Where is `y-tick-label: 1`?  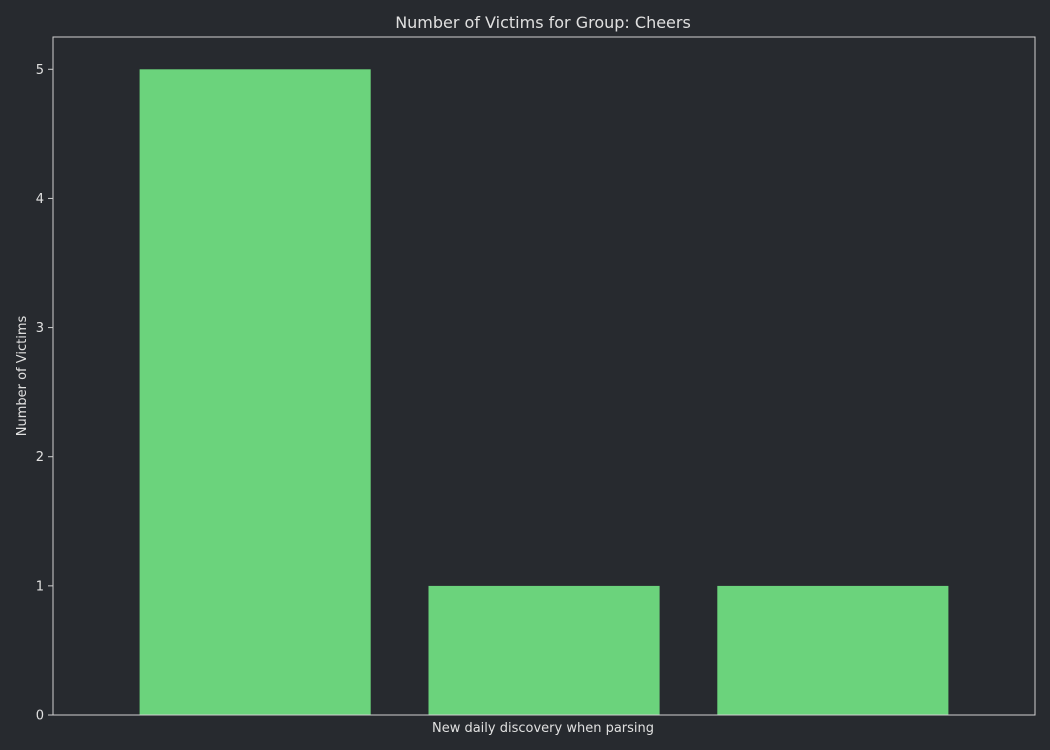 y-tick-label: 1 is located at coordinates (40, 586).